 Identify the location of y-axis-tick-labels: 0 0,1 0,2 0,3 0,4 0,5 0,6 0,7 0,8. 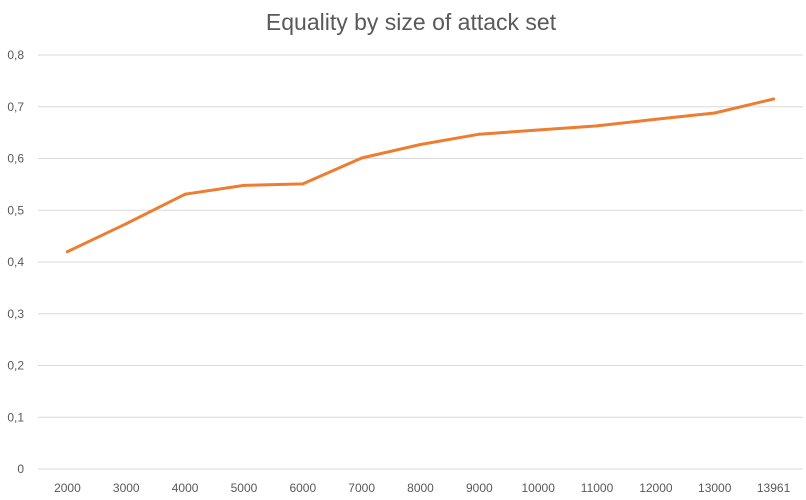
(15, 262).